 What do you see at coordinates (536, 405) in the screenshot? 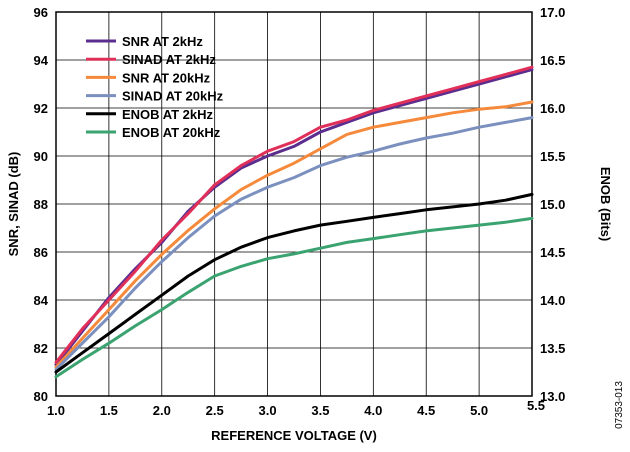
I see `x-tick-label: 5.5` at bounding box center [536, 405].